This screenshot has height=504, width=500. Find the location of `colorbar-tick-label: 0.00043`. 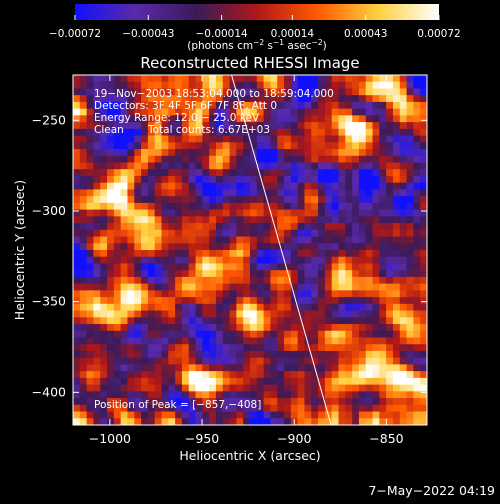

colorbar-tick-label: 0.00043 is located at coordinates (365, 34).